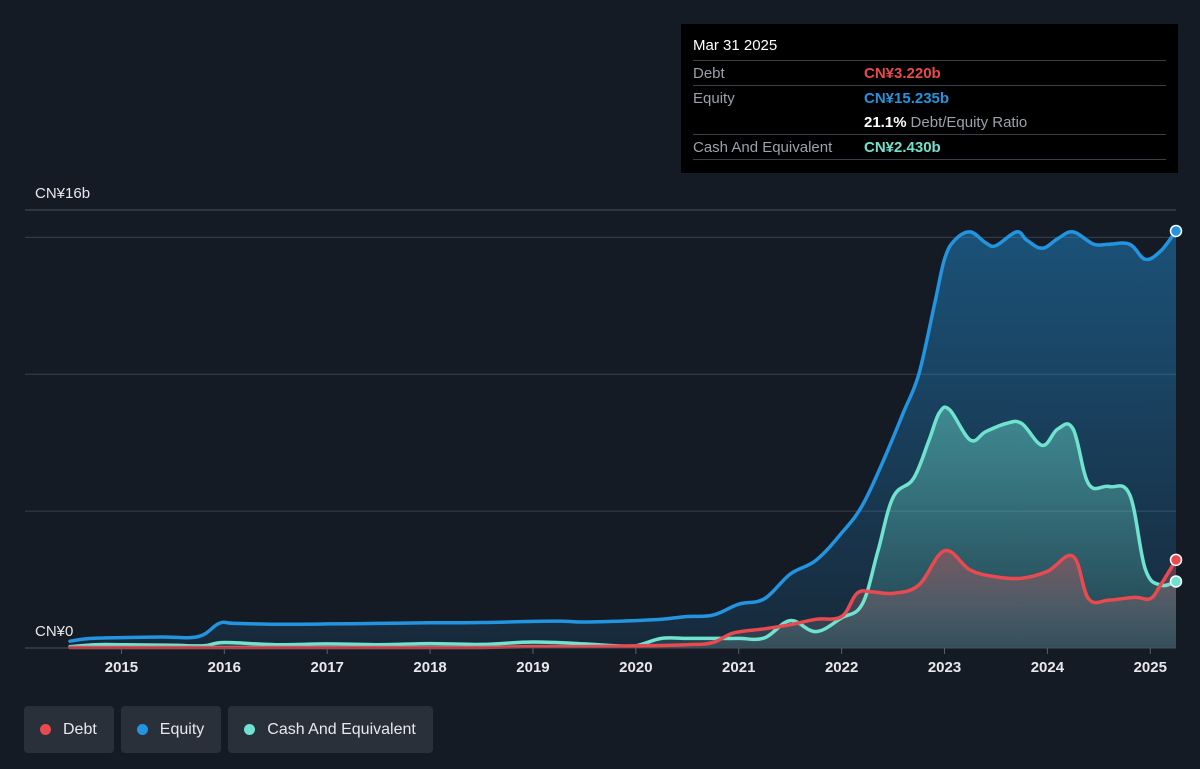 Image resolution: width=1200 pixels, height=769 pixels. Describe the element at coordinates (714, 98) in the screenshot. I see `tooltip-equity-label: Equity` at that location.